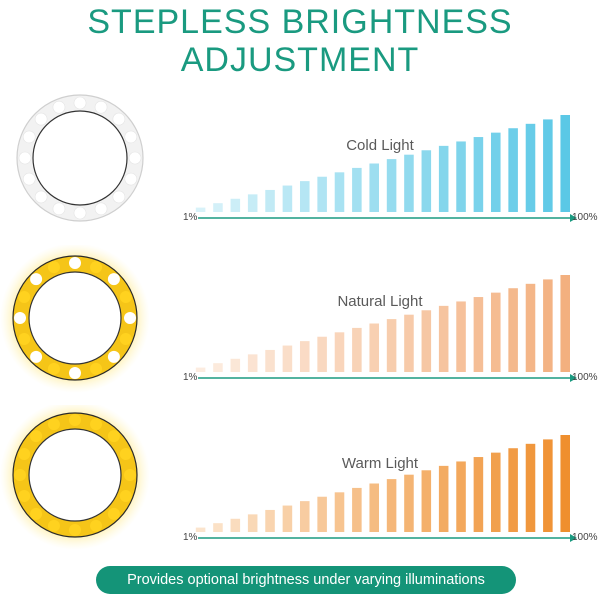 This screenshot has height=600, width=600. Describe the element at coordinates (190, 217) in the screenshot. I see `cold-min-percent: 1%` at that location.